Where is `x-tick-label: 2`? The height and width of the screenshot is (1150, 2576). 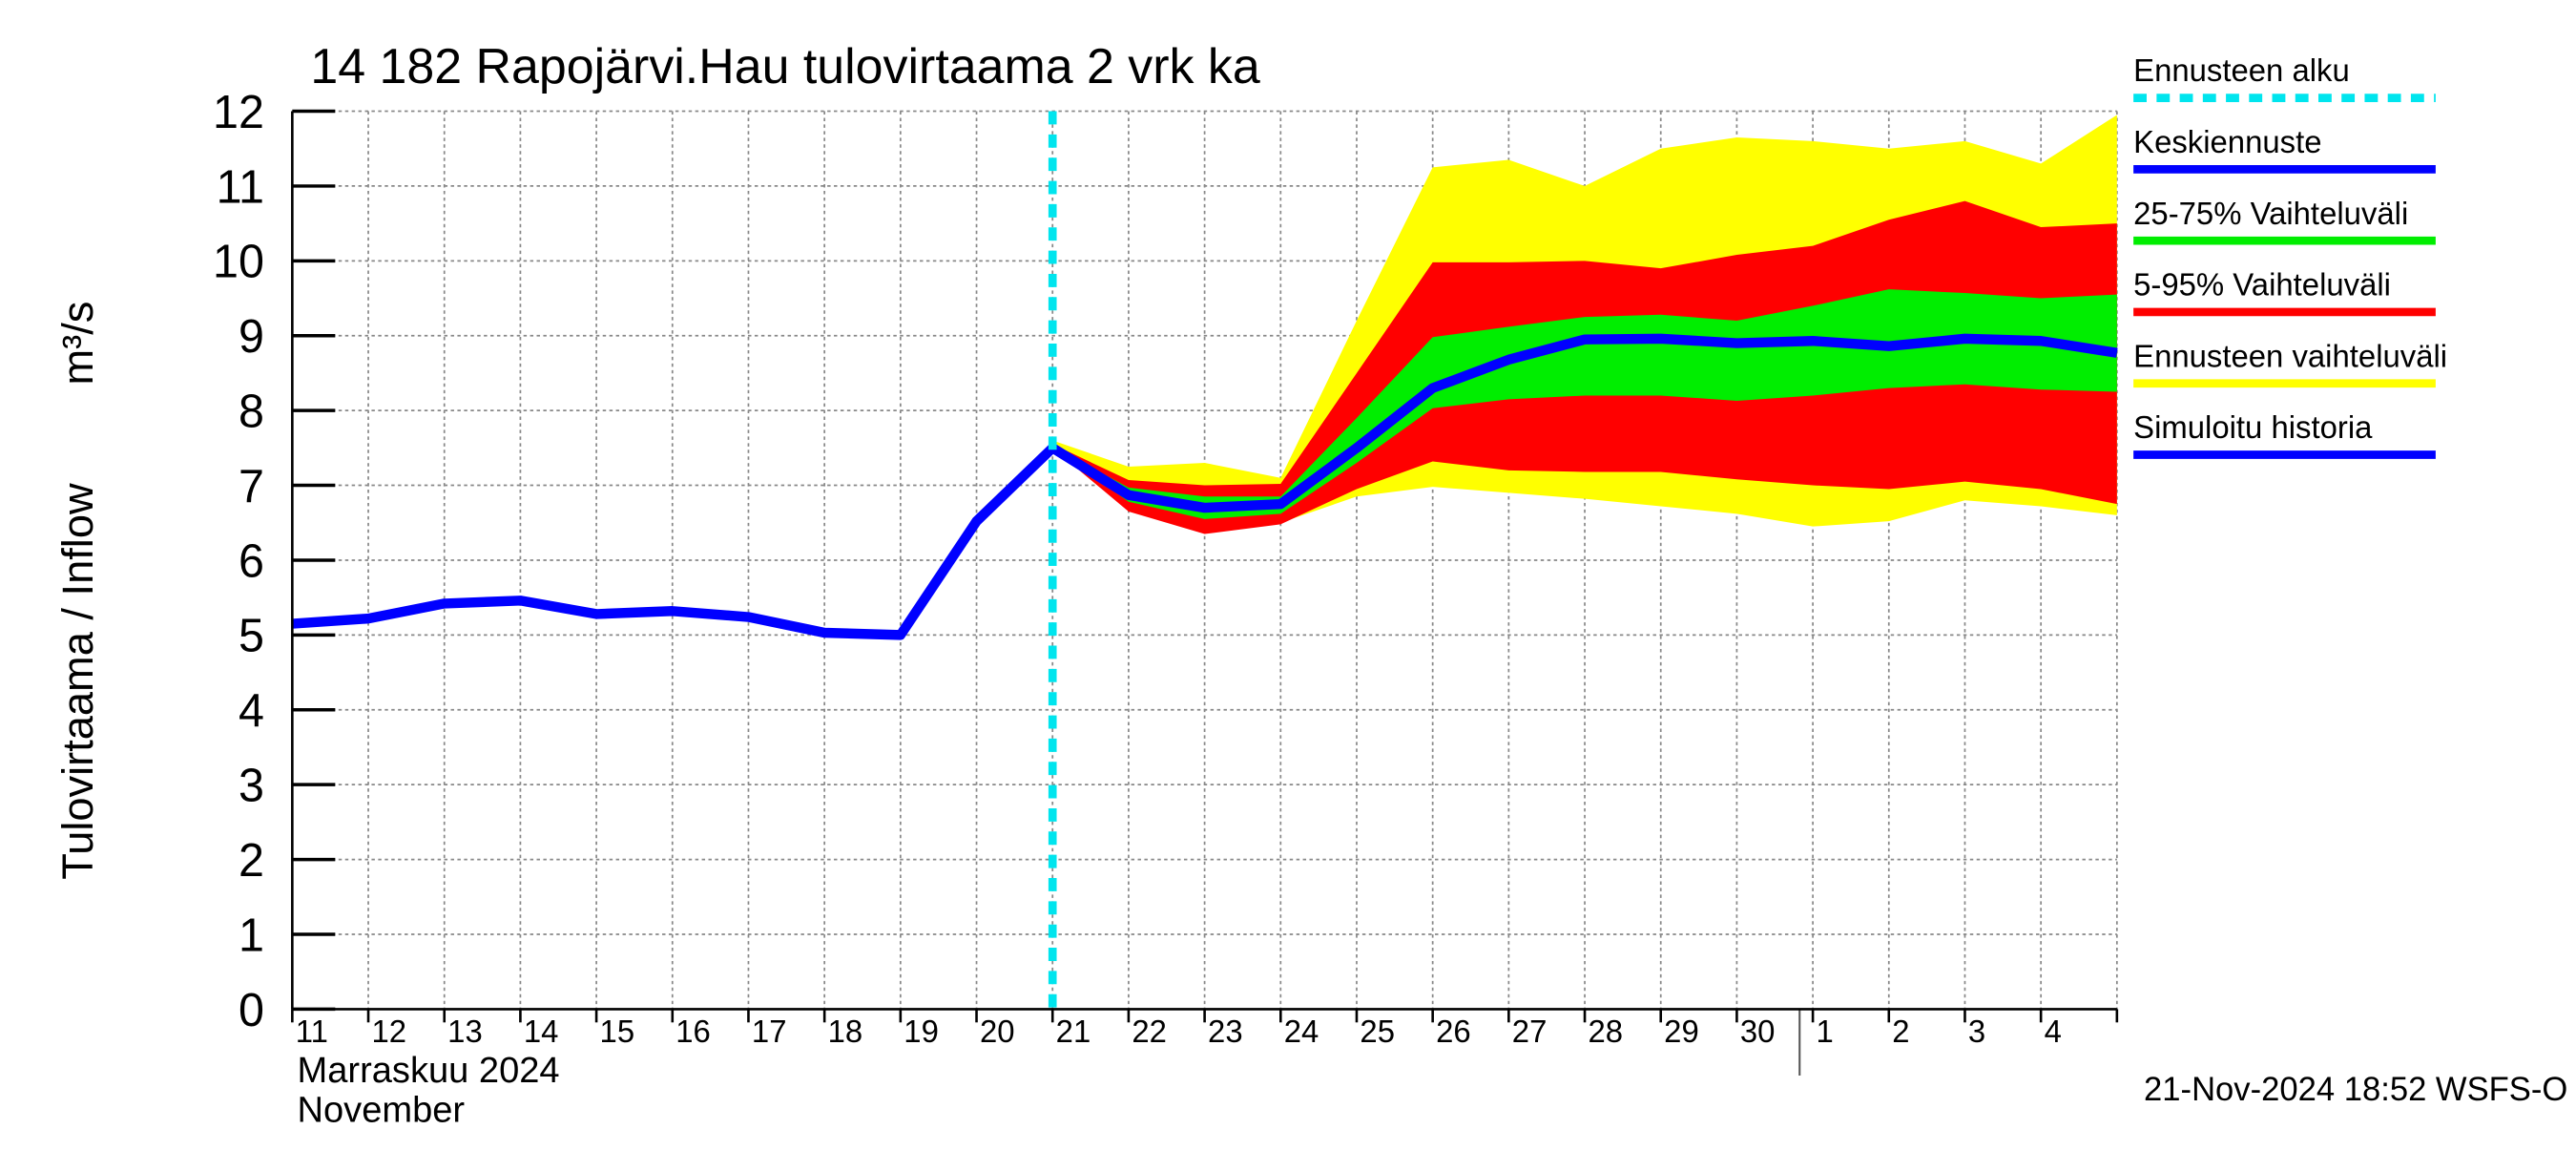 x-tick-label: 2 is located at coordinates (1900, 1031).